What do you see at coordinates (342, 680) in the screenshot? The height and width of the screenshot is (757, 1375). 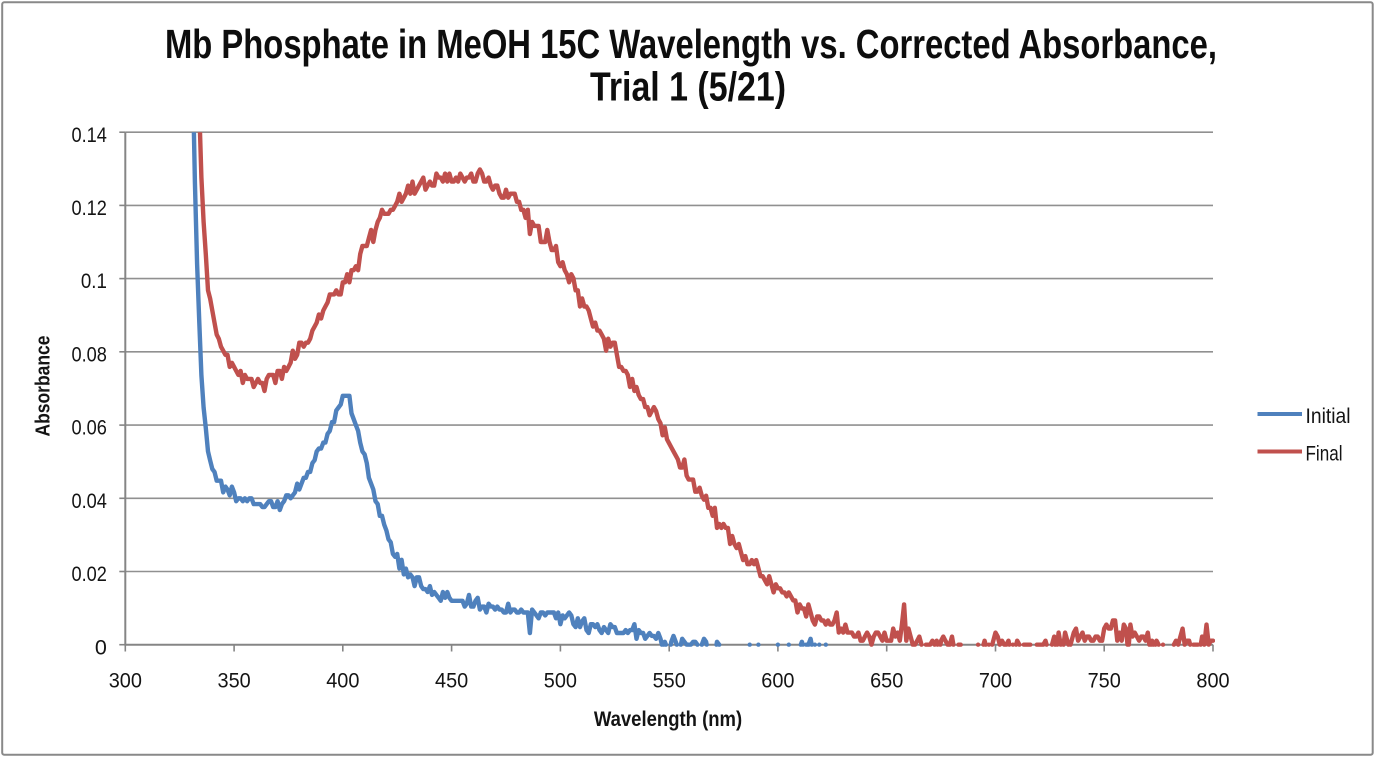 I see `svg-text: 400` at bounding box center [342, 680].